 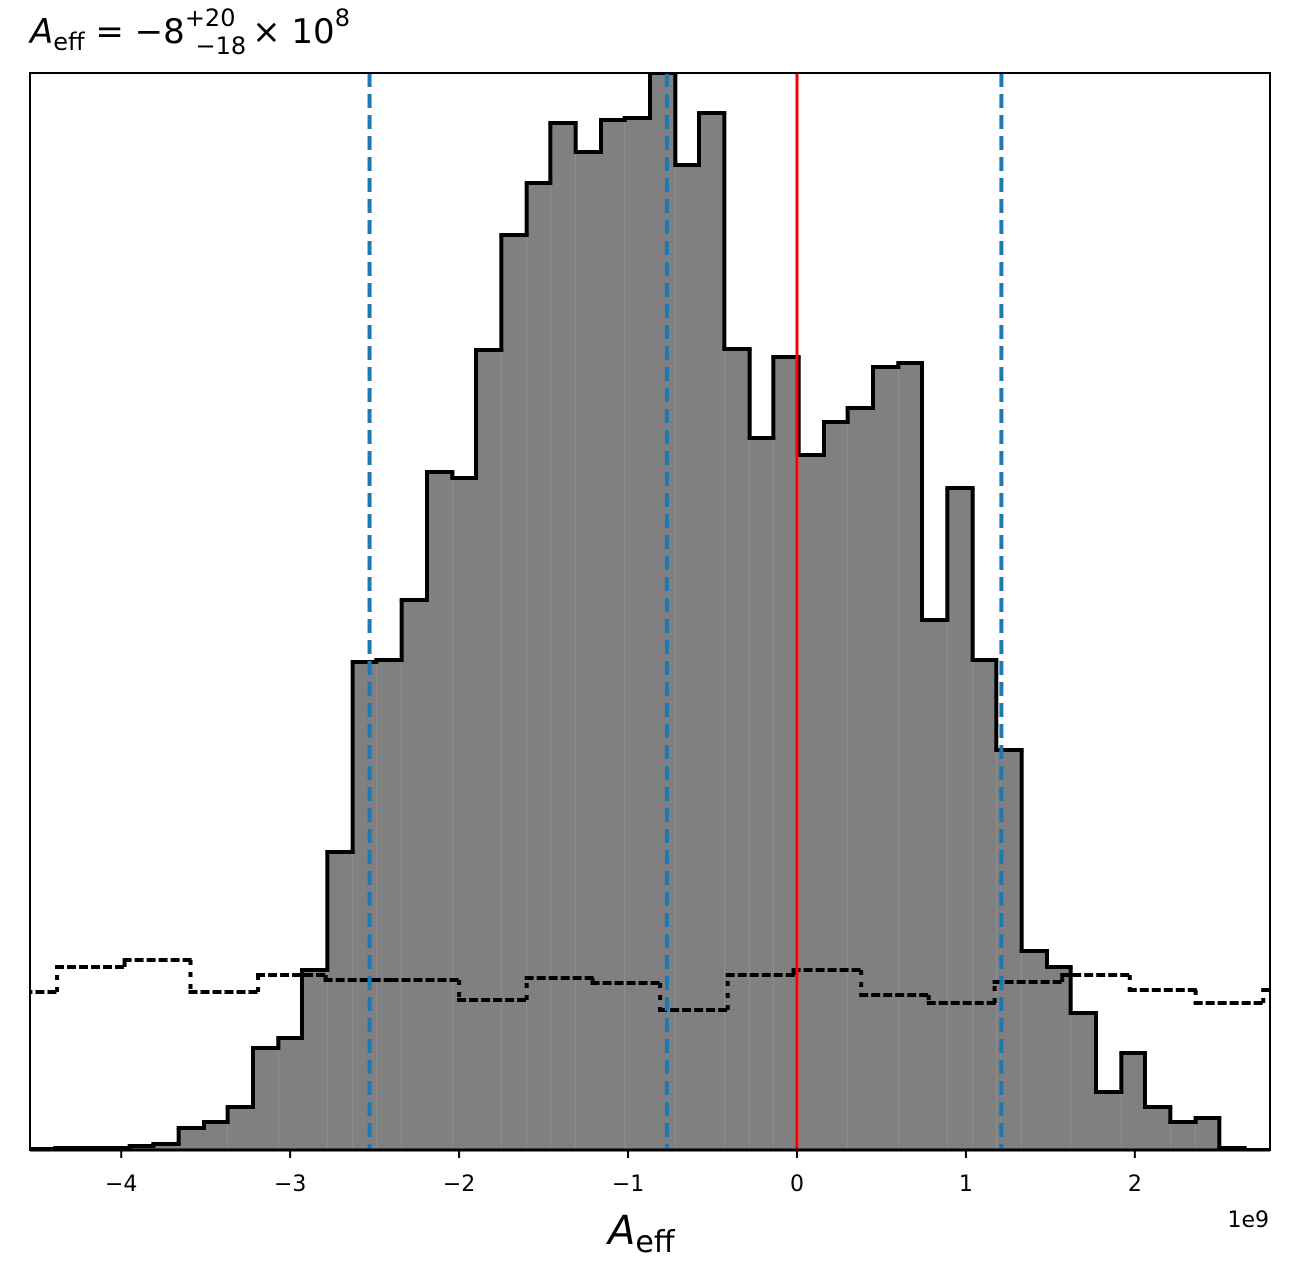 What do you see at coordinates (69, 42) in the screenshot?
I see `title-subscript: eff` at bounding box center [69, 42].